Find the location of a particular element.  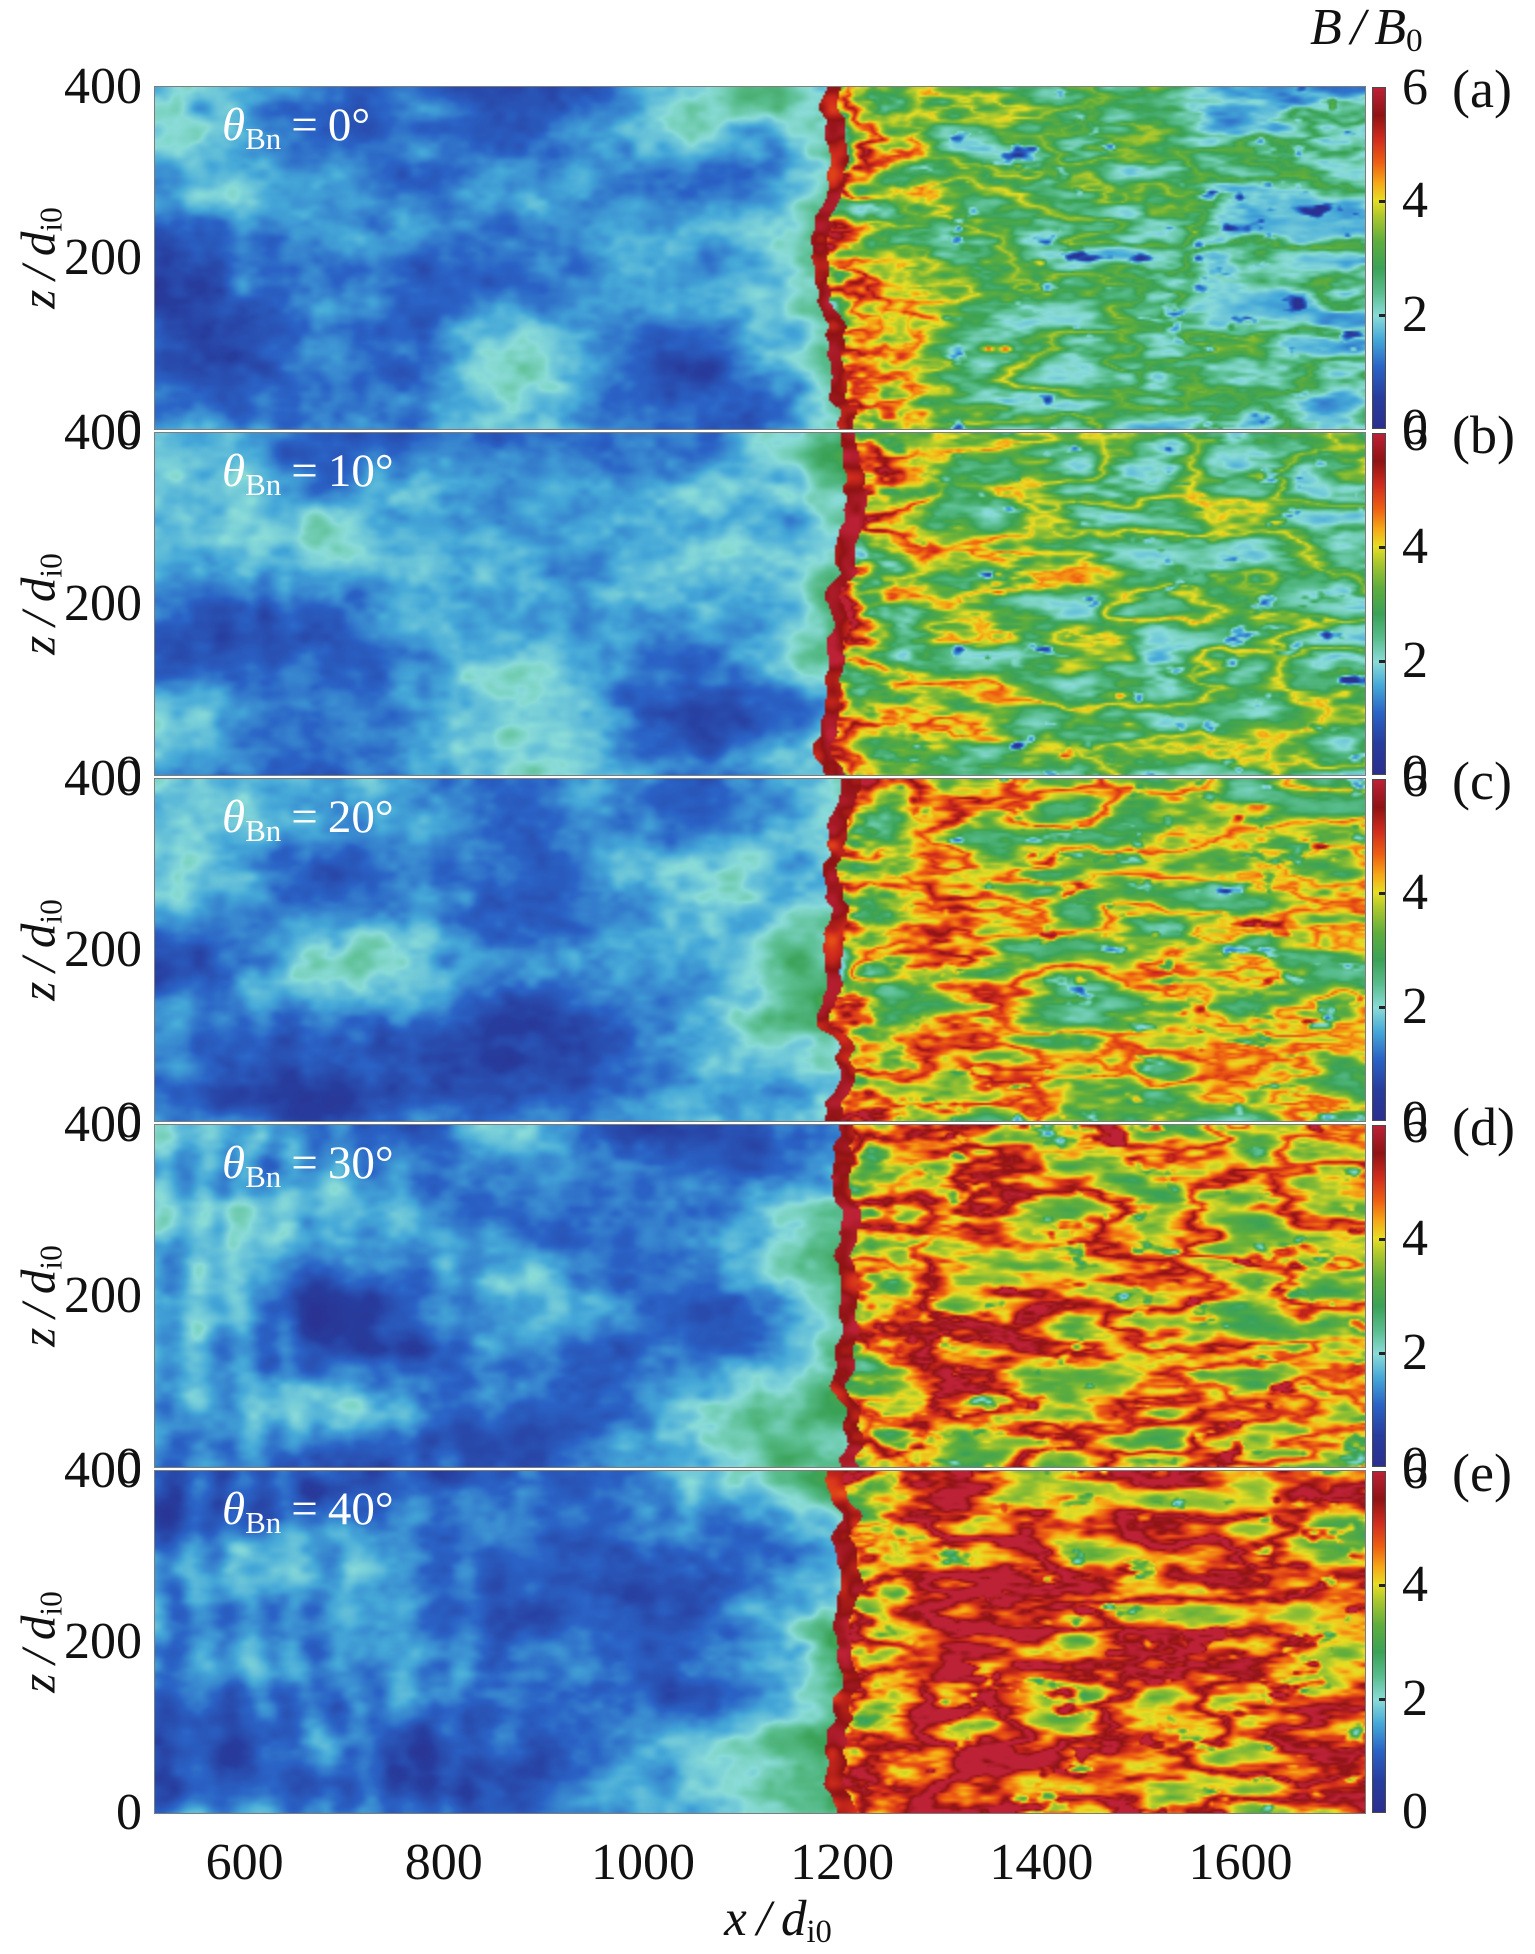

heatmap-frame-b is located at coordinates (760, 604).